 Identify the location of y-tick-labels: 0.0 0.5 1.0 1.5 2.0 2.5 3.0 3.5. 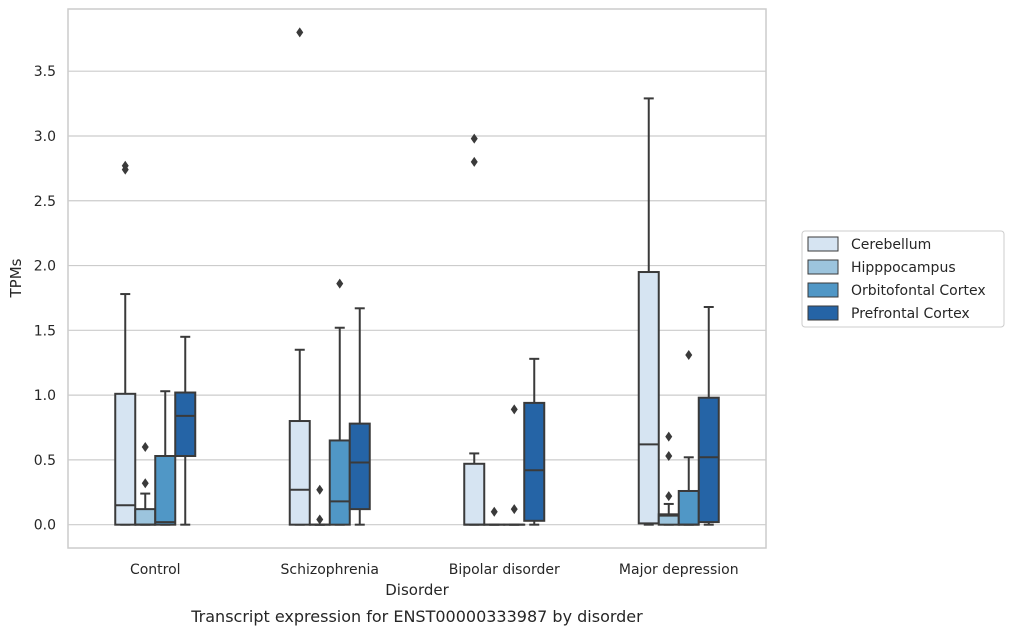
(45, 298).